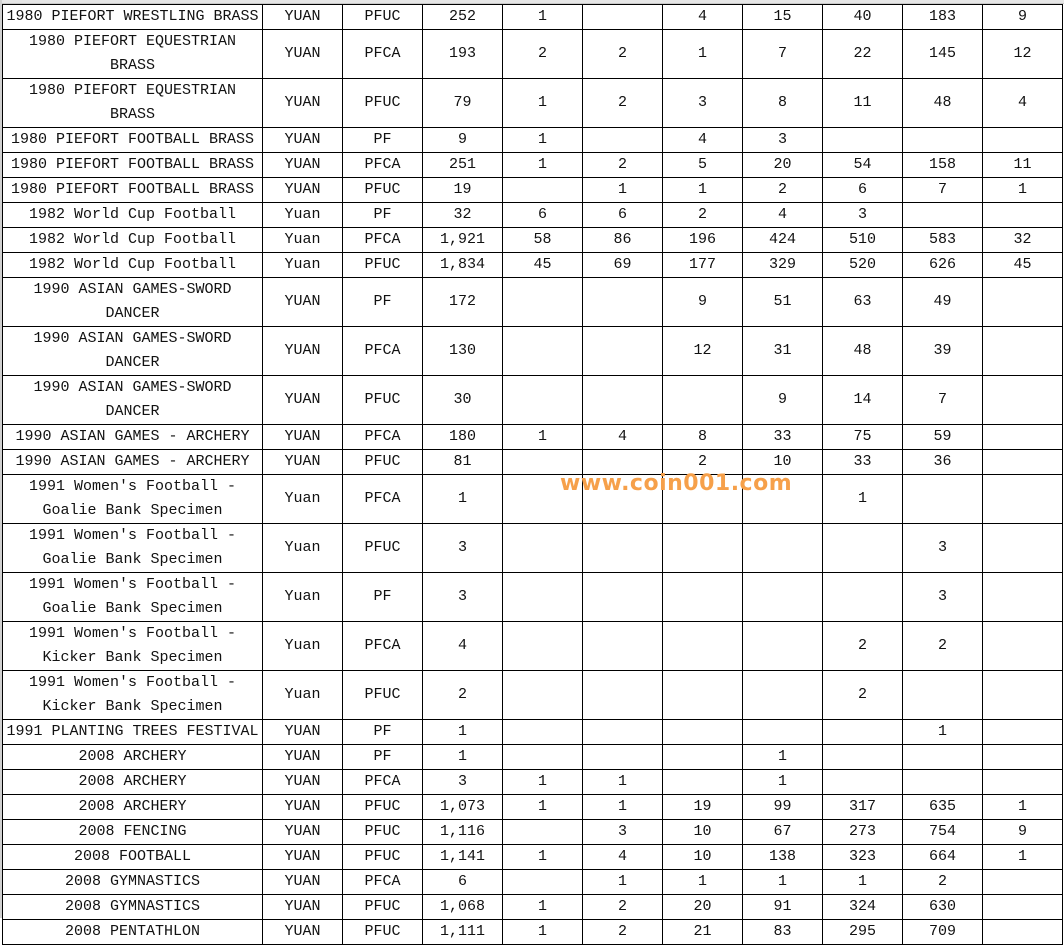 The image size is (1064, 945). I want to click on coin-name-cell: 1990 ASIAN GAMES-SWORD DANCER, so click(132, 400).